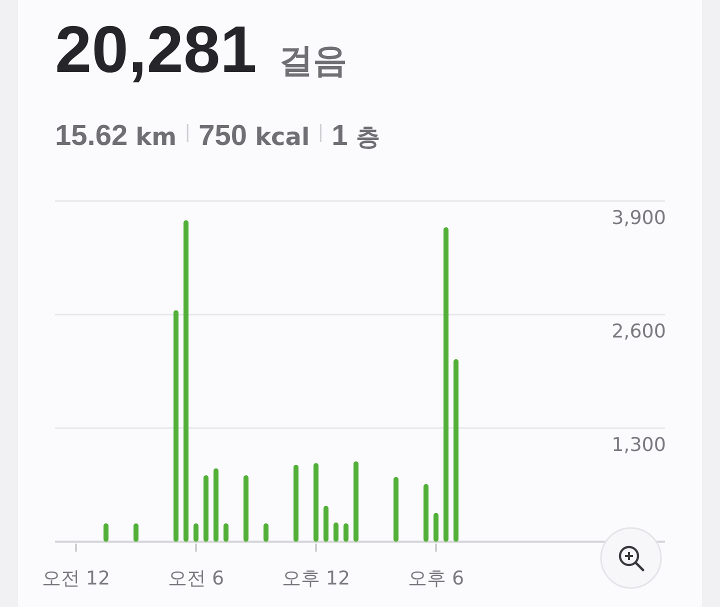  What do you see at coordinates (76, 579) in the screenshot?
I see `x-tick-label: 오전 12` at bounding box center [76, 579].